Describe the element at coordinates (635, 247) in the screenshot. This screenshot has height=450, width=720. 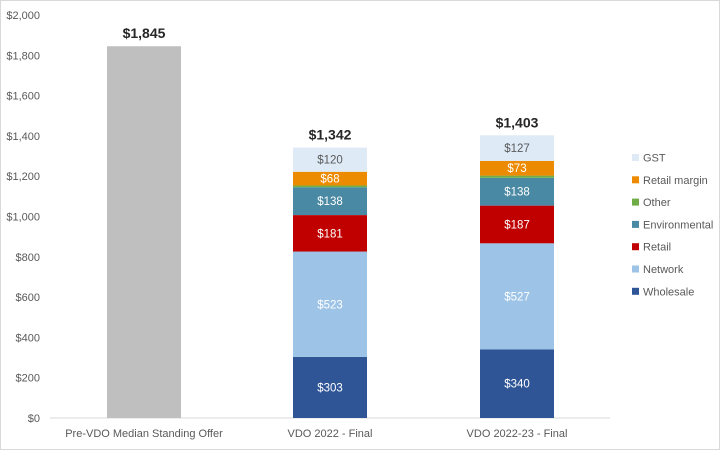
I see `legend-swatch-retail` at that location.